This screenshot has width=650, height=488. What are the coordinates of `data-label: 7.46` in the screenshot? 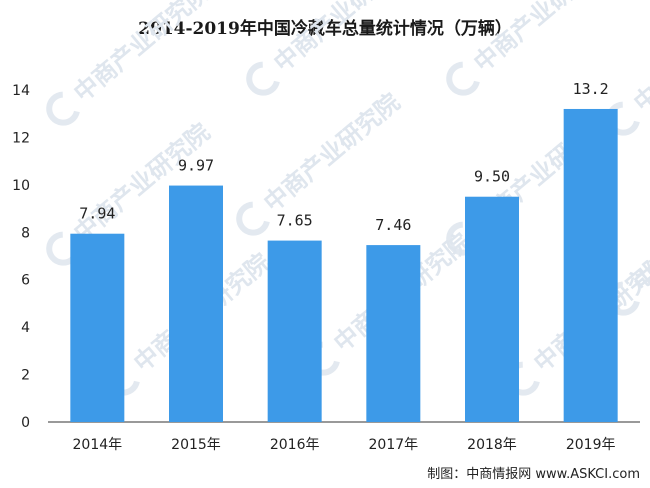 It's located at (393, 225).